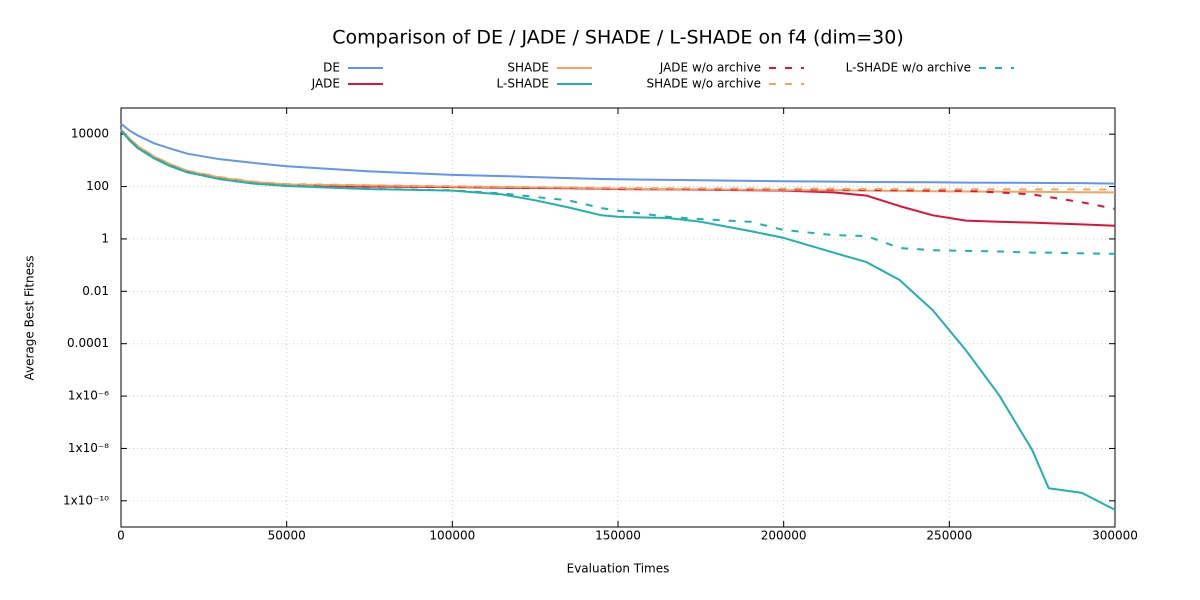  Describe the element at coordinates (618, 569) in the screenshot. I see `x-axis-label: Evaluation Times` at that location.